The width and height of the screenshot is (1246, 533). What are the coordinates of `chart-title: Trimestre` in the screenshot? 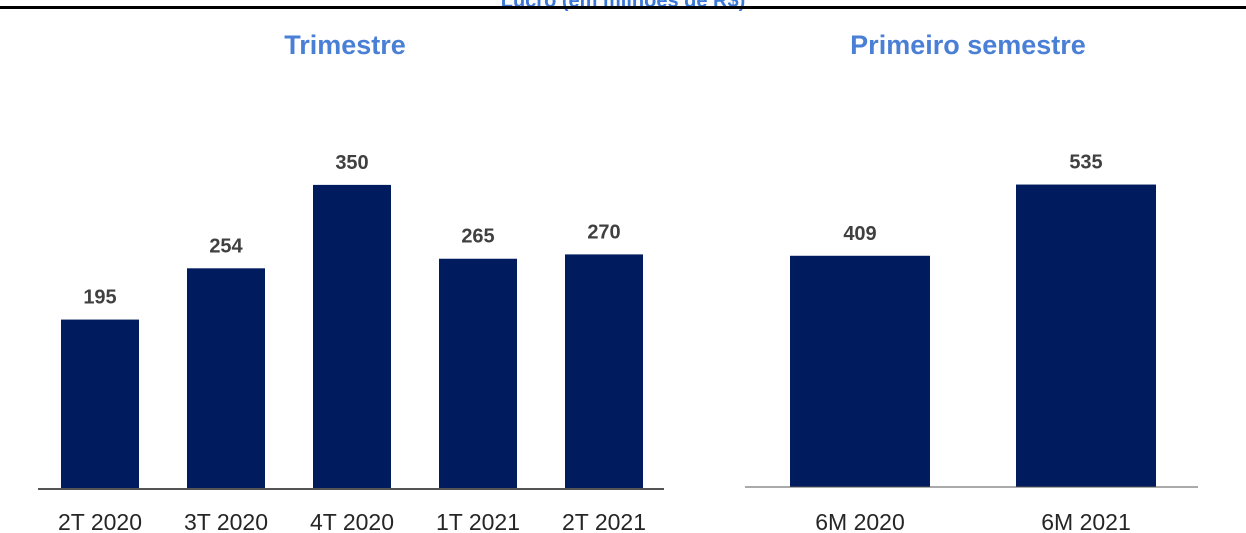 It's located at (345, 45).